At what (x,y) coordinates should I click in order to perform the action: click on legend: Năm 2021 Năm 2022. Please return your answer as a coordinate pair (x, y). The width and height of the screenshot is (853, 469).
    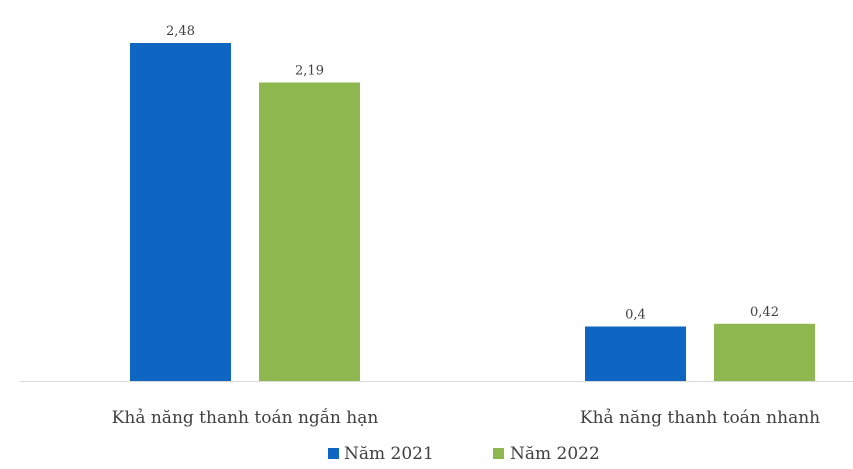
    Looking at the image, I should click on (464, 454).